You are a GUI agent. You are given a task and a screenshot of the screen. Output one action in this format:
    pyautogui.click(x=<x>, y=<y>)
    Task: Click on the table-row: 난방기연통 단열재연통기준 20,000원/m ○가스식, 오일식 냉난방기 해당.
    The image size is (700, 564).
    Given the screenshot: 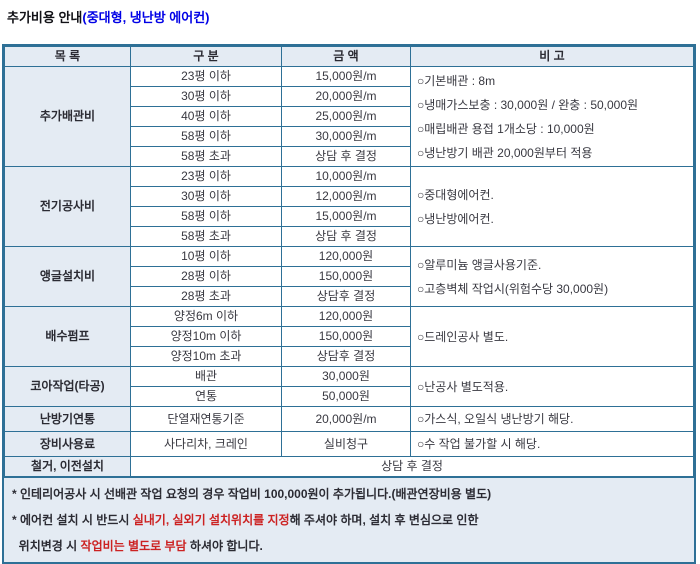 What is the action you would take?
    pyautogui.click(x=349, y=419)
    